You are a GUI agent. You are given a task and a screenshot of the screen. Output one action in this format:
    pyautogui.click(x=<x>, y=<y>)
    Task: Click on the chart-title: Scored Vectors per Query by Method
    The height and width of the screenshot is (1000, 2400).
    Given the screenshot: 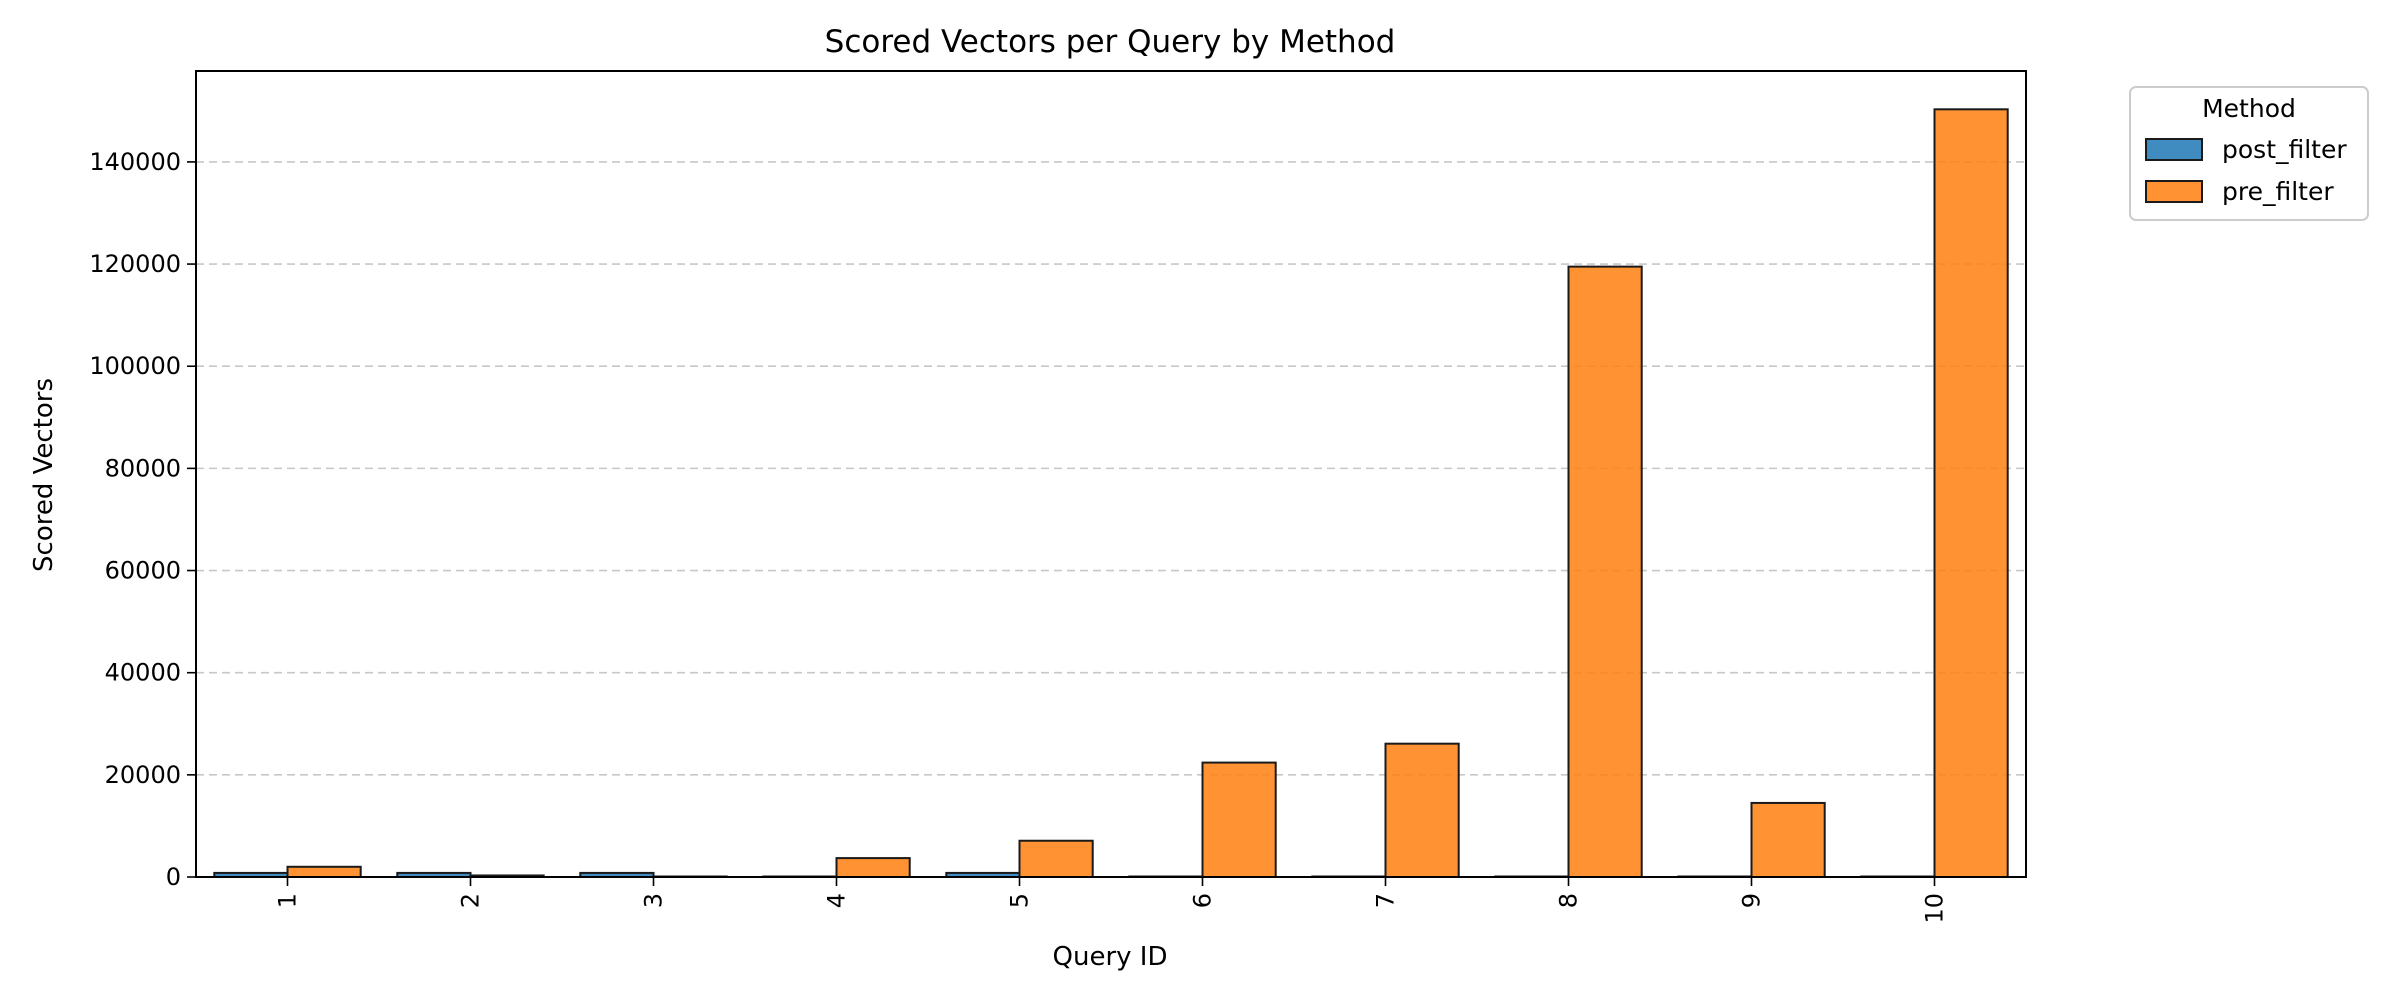 What is the action you would take?
    pyautogui.click(x=1110, y=42)
    